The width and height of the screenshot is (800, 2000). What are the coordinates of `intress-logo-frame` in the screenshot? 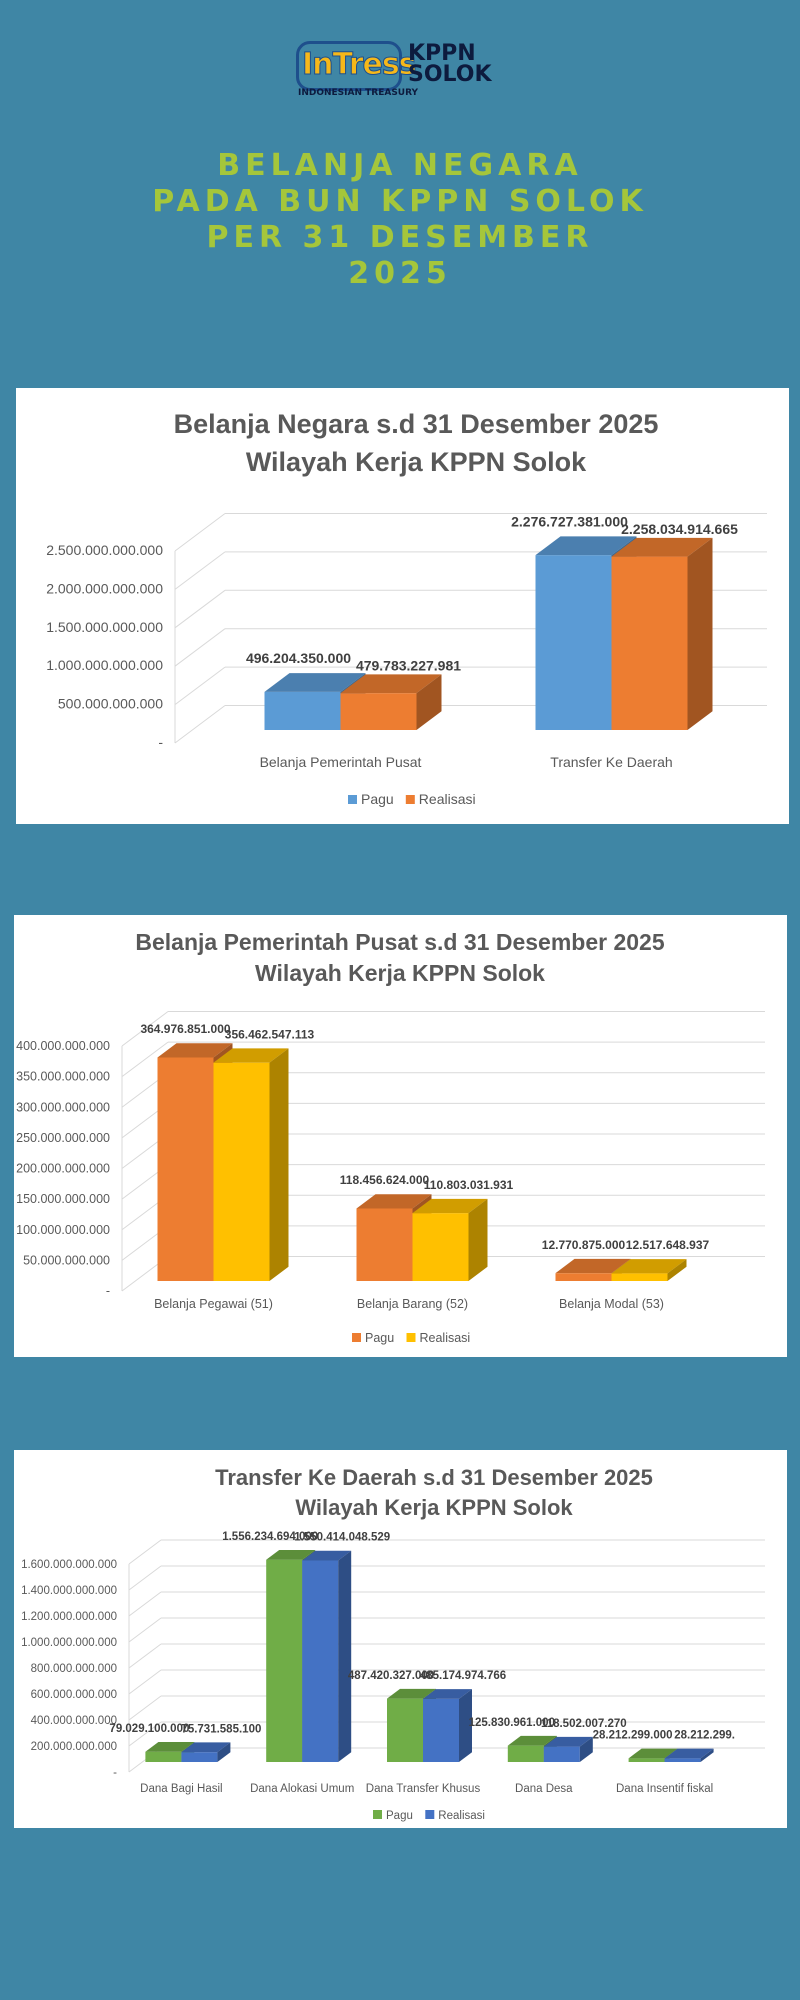 It's located at (349, 66).